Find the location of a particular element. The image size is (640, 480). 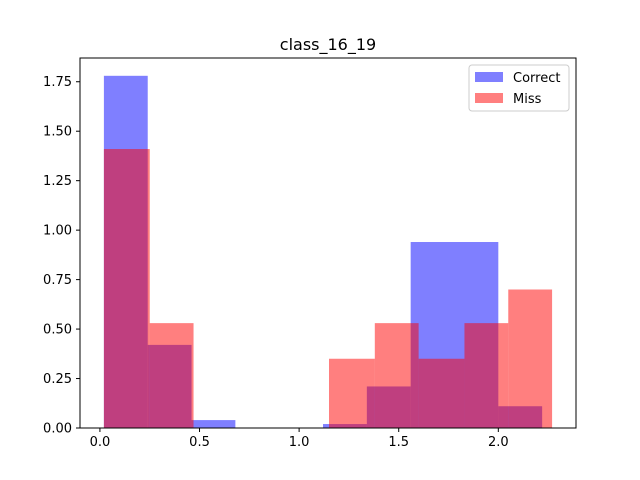

legend-swatch-miss is located at coordinates (489, 98).